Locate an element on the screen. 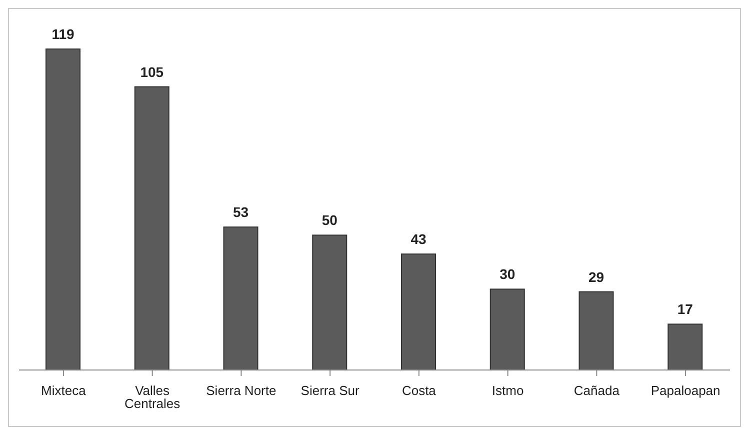 This screenshot has width=747, height=433. x-tick-label: Costa is located at coordinates (419, 390).